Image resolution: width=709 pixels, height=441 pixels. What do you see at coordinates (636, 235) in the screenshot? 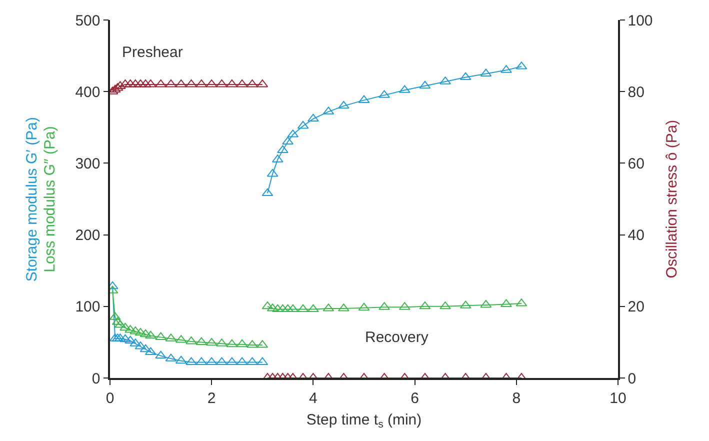
I see `y2-tick-label: 40` at bounding box center [636, 235].